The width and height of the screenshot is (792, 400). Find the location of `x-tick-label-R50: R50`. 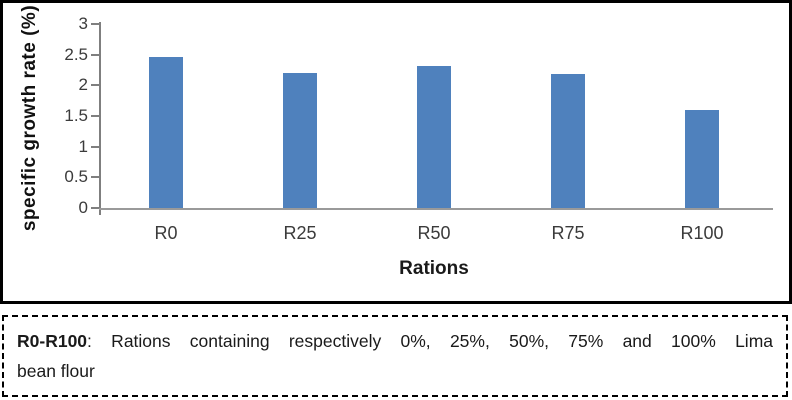

x-tick-label-R50: R50 is located at coordinates (434, 233).